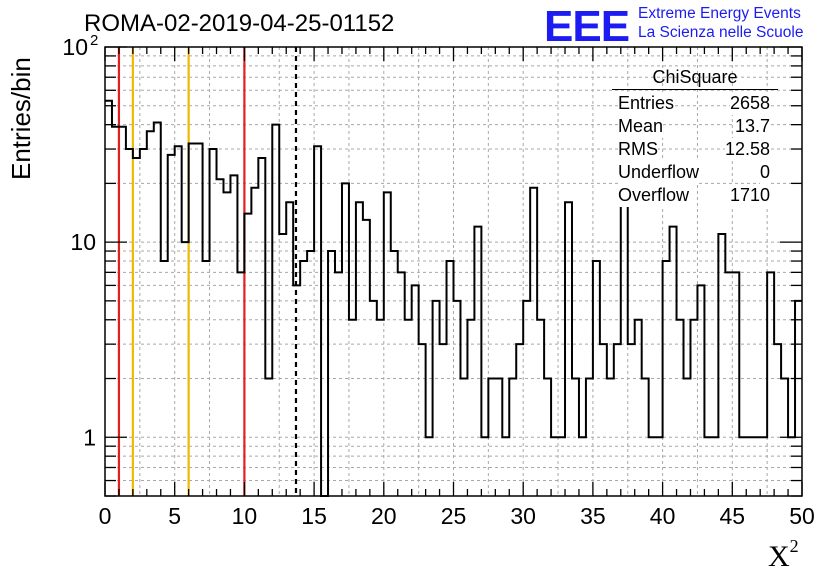 The image size is (836, 574). Describe the element at coordinates (174, 516) in the screenshot. I see `x-tick-label: 5` at that location.